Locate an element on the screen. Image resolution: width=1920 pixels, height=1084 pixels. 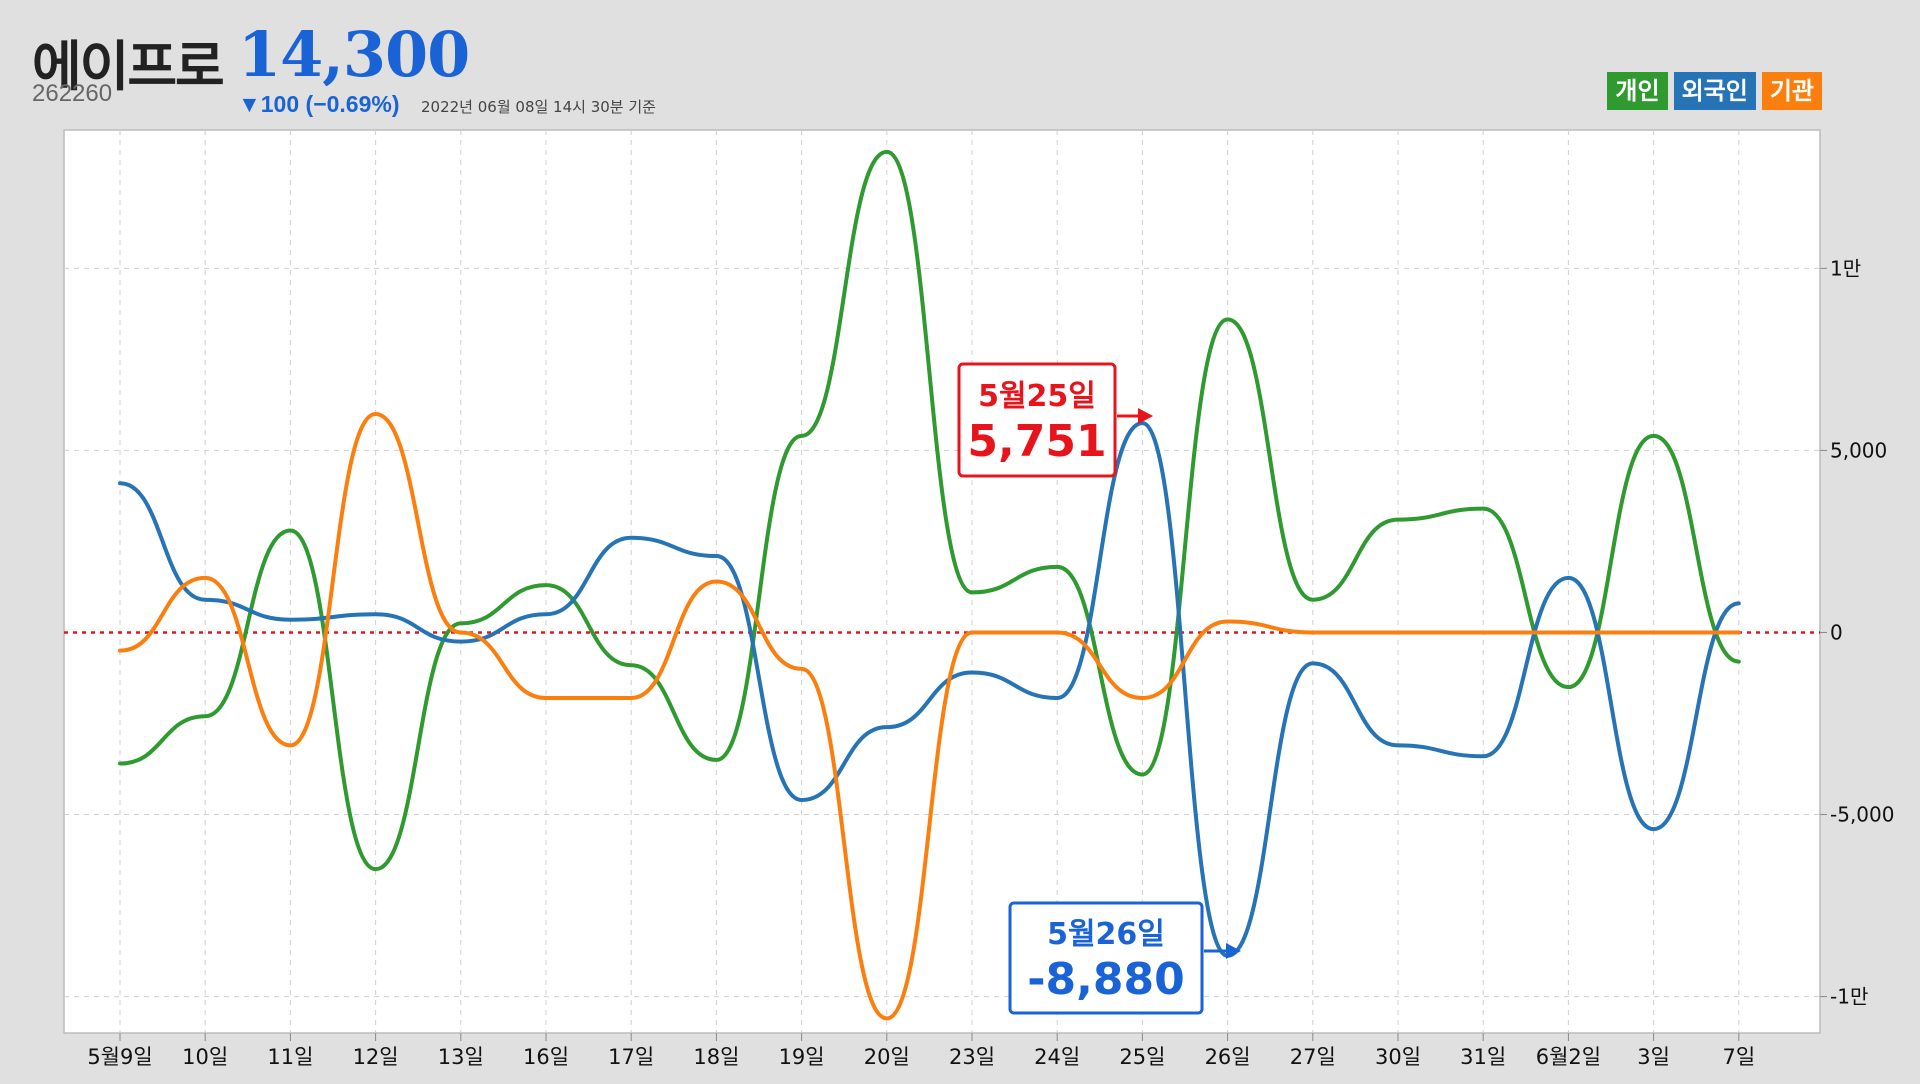
stock-change: ▼100 (−0.69%) is located at coordinates (319, 104).